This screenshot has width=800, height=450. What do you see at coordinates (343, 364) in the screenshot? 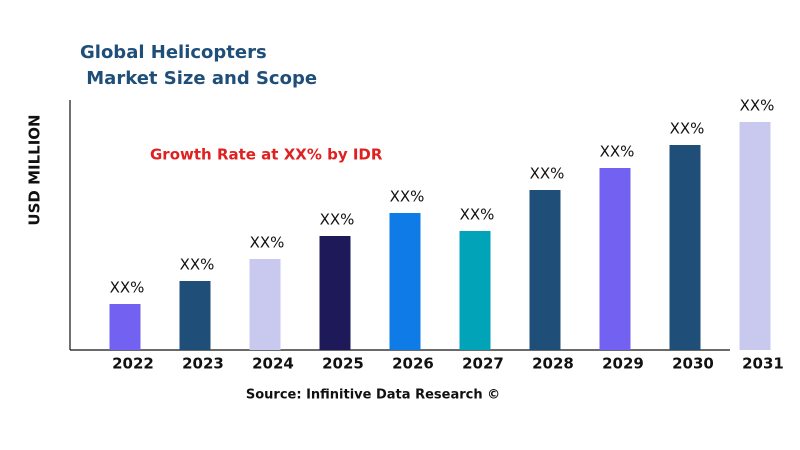
I see `x-tick-label: 2025` at bounding box center [343, 364].